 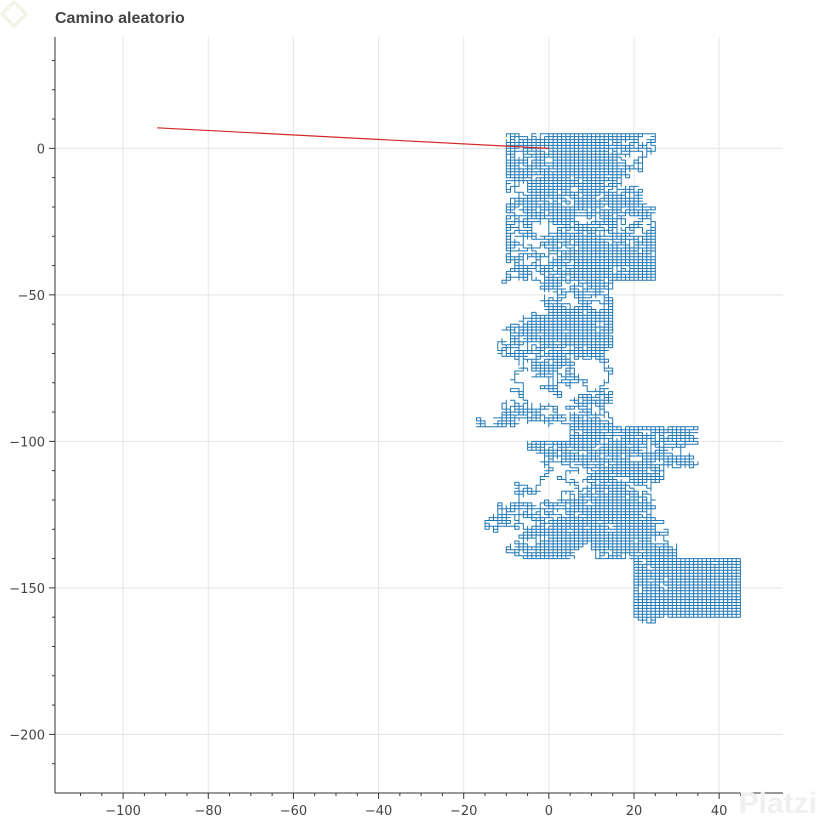 What do you see at coordinates (27, 442) in the screenshot?
I see `y-tick-label: −100` at bounding box center [27, 442].